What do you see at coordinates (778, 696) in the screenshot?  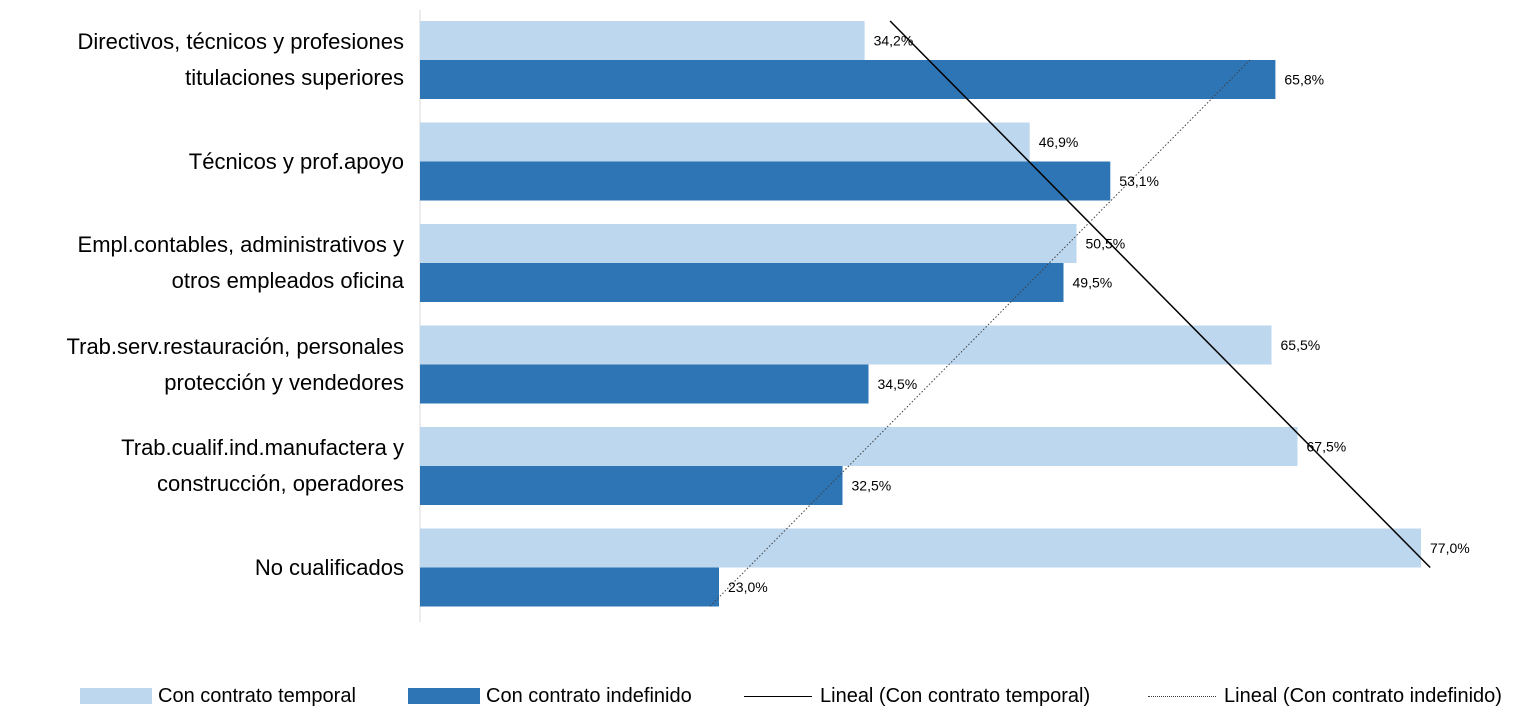 I see `legend-swatch-trend-temporal` at bounding box center [778, 696].